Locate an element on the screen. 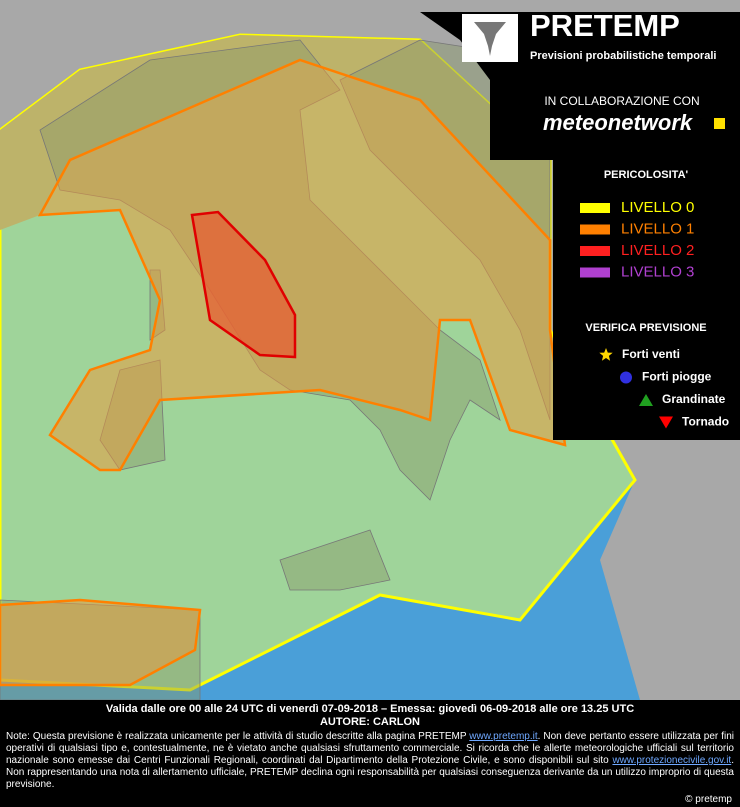 This screenshot has height=807, width=740. tornado-symbol is located at coordinates (666, 422).